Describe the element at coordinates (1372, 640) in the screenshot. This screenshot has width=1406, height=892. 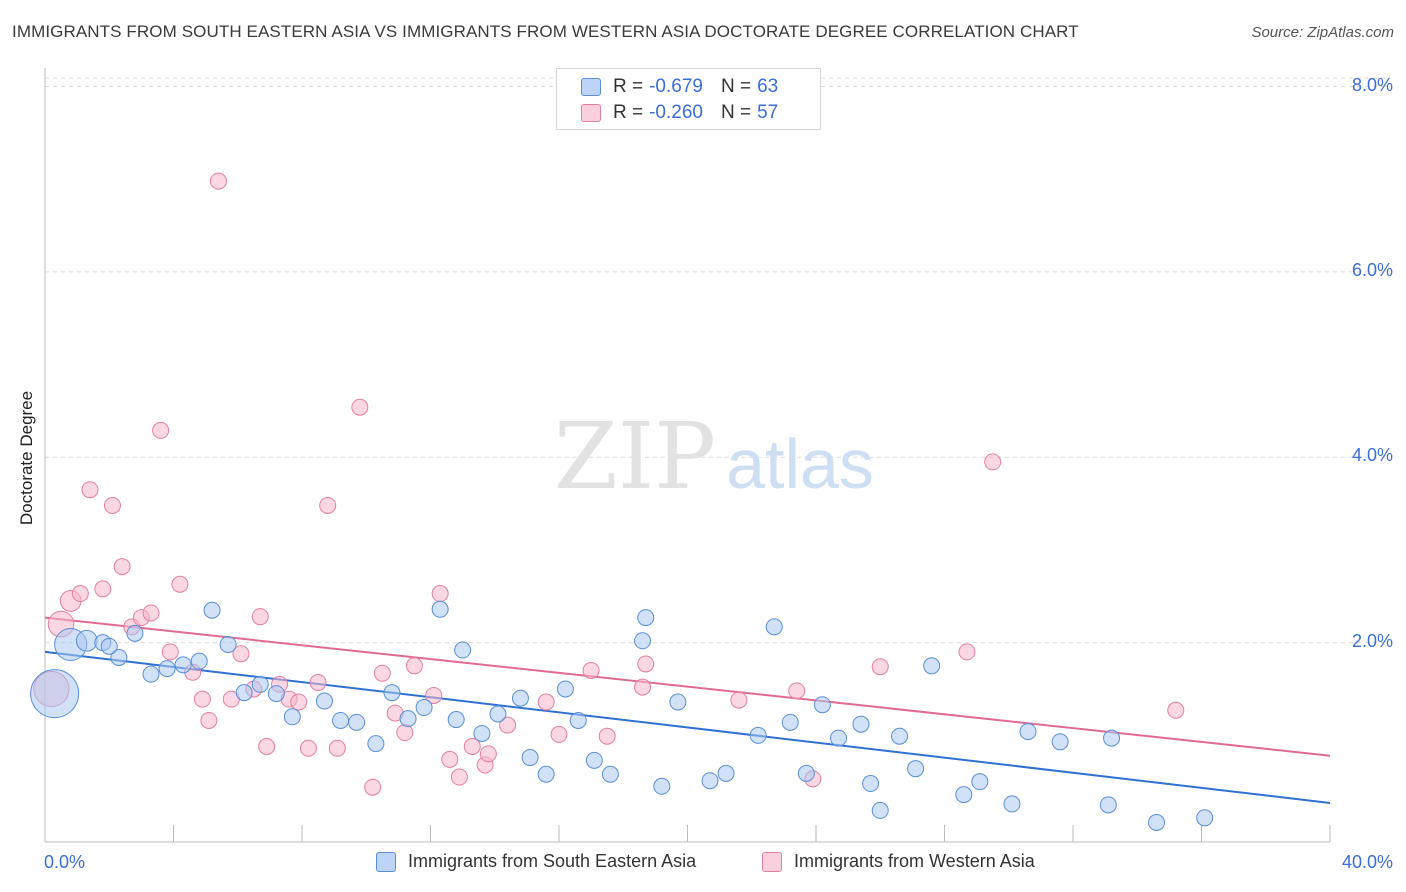
I see `y-tick-label: 2.0%` at that location.